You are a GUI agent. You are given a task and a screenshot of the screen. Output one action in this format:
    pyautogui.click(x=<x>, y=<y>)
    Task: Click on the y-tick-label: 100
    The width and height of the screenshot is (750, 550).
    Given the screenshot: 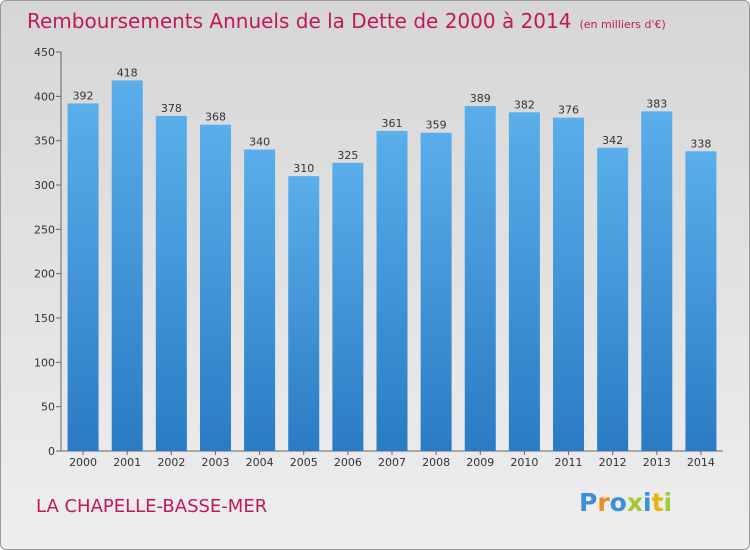 What is the action you would take?
    pyautogui.click(x=44, y=362)
    